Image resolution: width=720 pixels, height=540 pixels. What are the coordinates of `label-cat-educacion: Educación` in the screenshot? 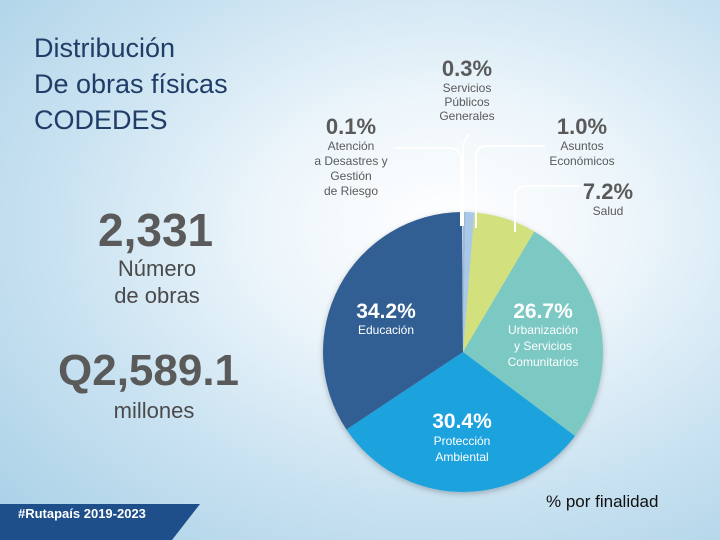 It's located at (386, 330).